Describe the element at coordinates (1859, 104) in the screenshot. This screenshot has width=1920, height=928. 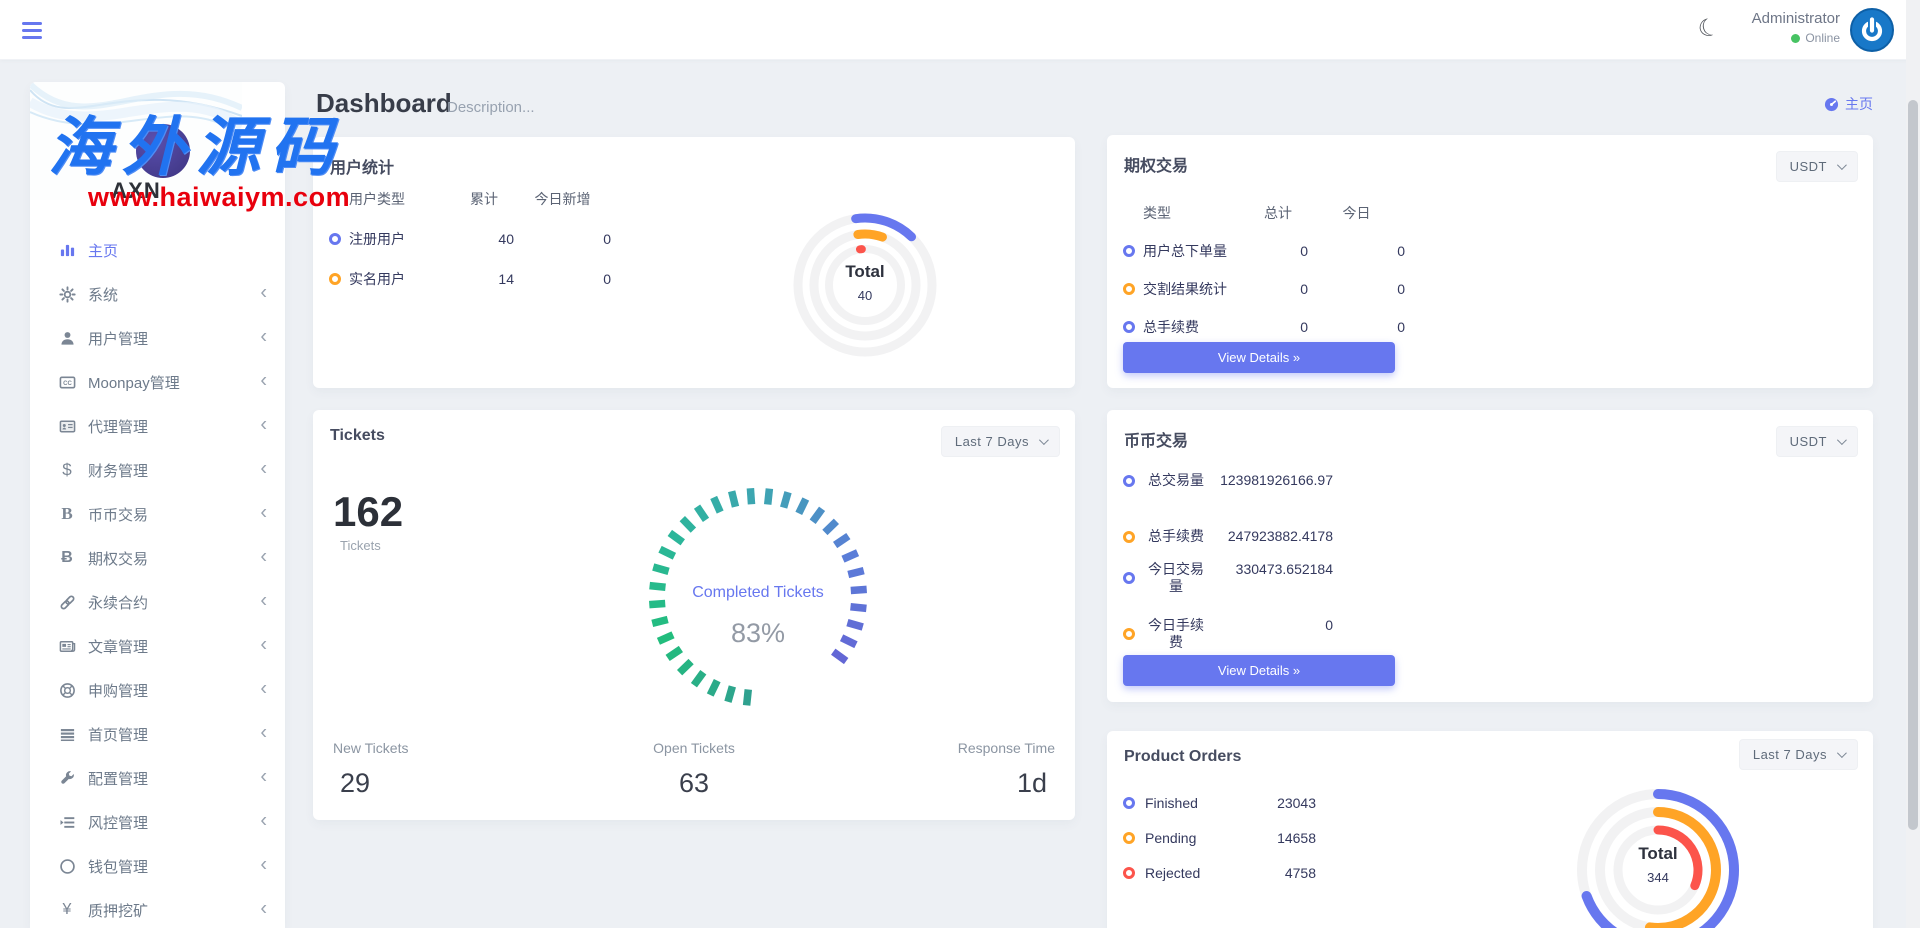
I see `breadcrumb-label: 主页` at that location.